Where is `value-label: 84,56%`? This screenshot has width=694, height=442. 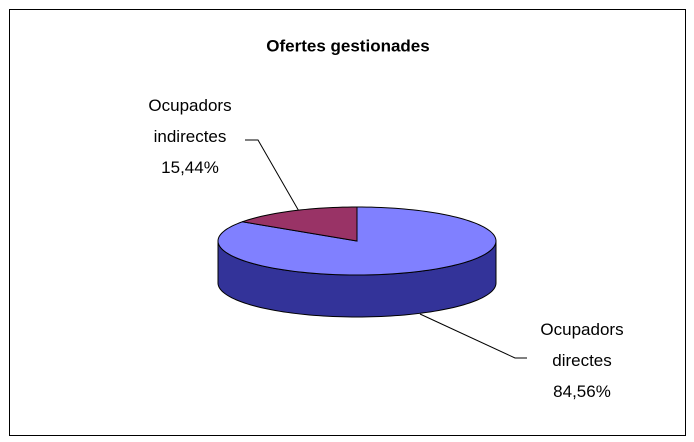
value-label: 84,56% is located at coordinates (582, 391).